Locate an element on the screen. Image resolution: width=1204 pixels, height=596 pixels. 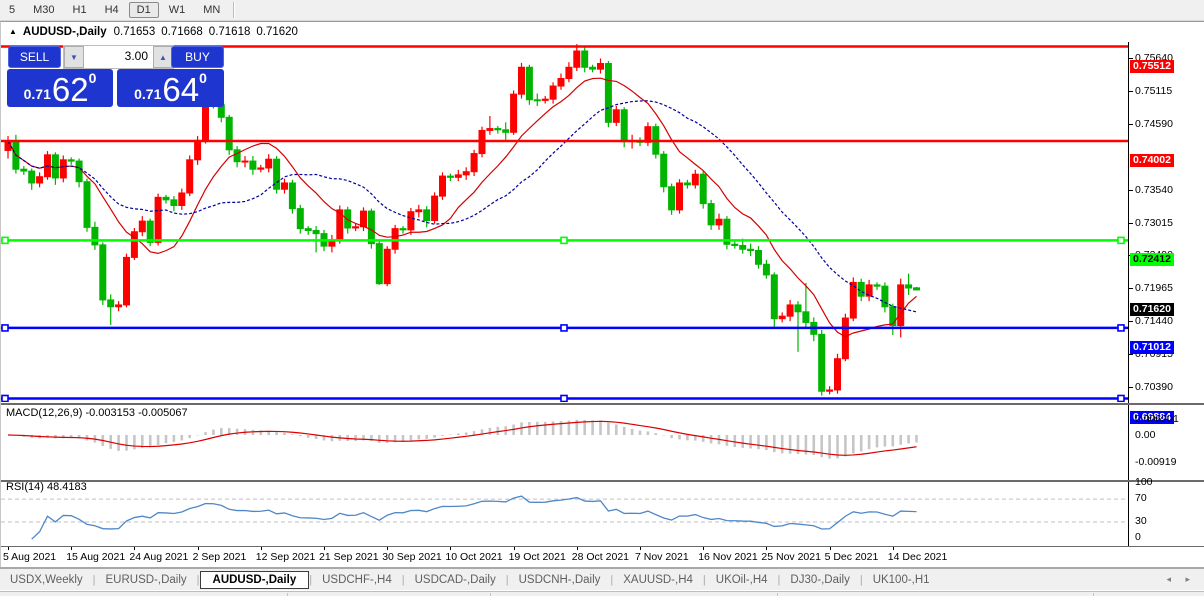
period-toolbar: 5 M30 H1 H4 D1 W1 MN is located at coordinates (602, 10).